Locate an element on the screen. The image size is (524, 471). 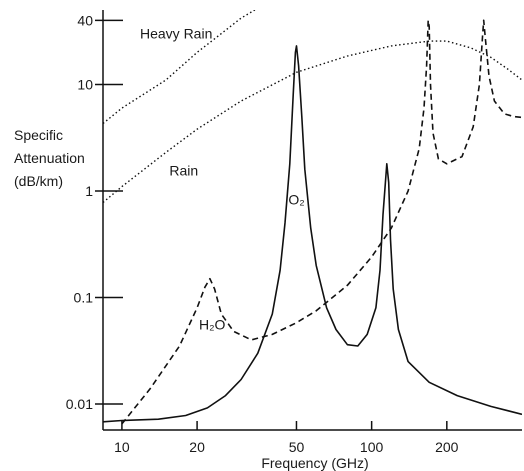
y-tick-label-1: 0.1 is located at coordinates (84, 298).